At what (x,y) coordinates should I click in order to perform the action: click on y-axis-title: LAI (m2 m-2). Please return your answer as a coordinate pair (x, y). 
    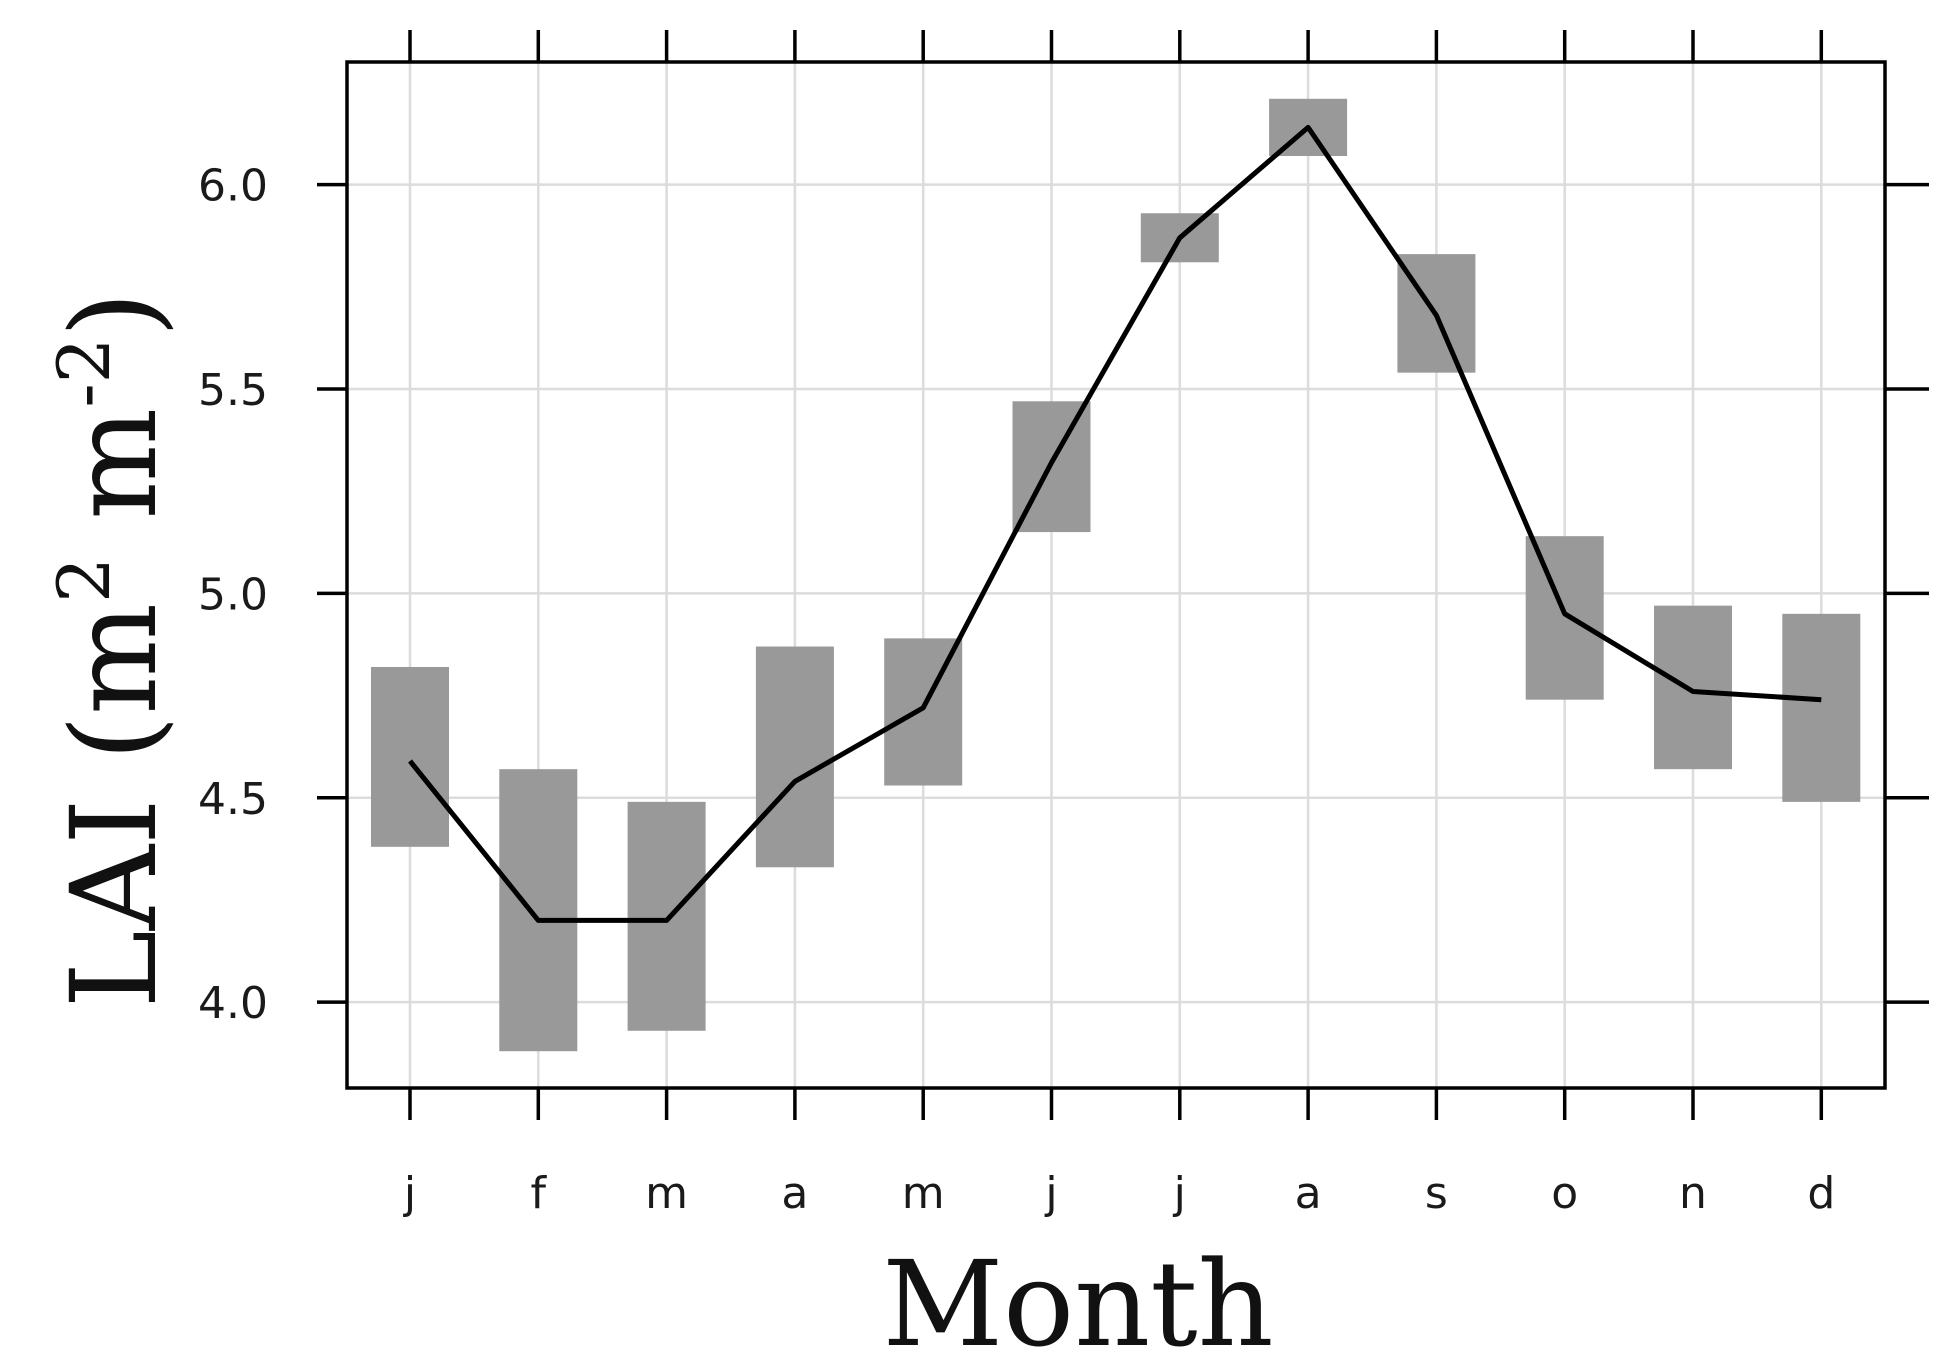
    Looking at the image, I should click on (112, 649).